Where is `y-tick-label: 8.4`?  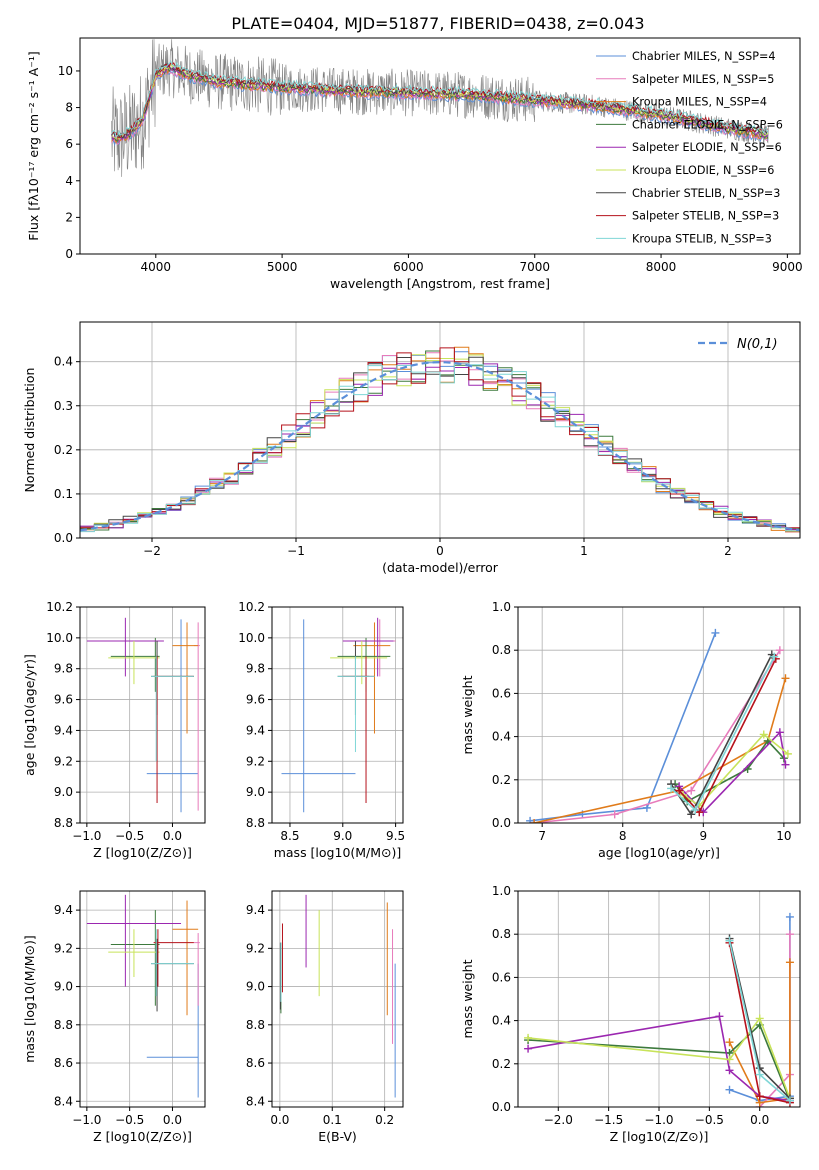
y-tick-label: 8.4 is located at coordinates (63, 1101).